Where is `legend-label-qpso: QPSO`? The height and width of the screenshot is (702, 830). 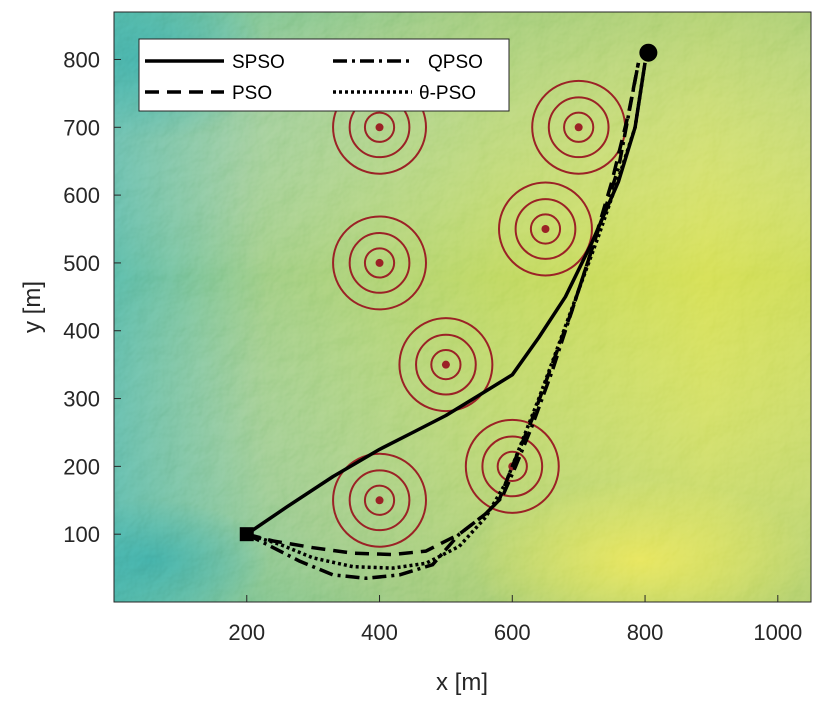
legend-label-qpso: QPSO is located at coordinates (455, 62).